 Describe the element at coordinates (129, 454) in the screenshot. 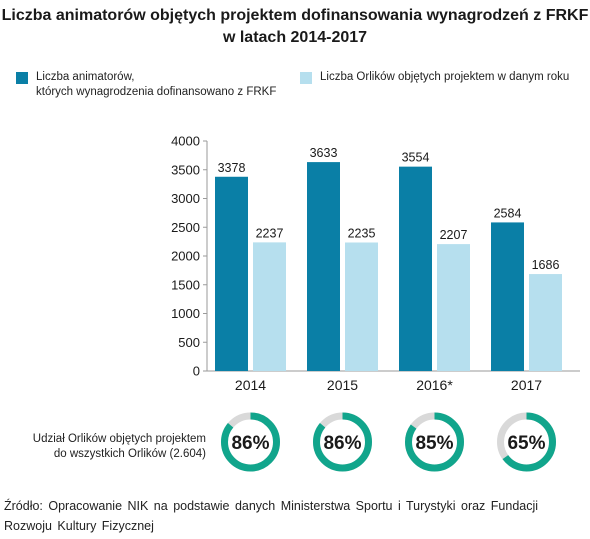

I see `share-label-line2: do wszystkich Orlików (2.604)` at that location.